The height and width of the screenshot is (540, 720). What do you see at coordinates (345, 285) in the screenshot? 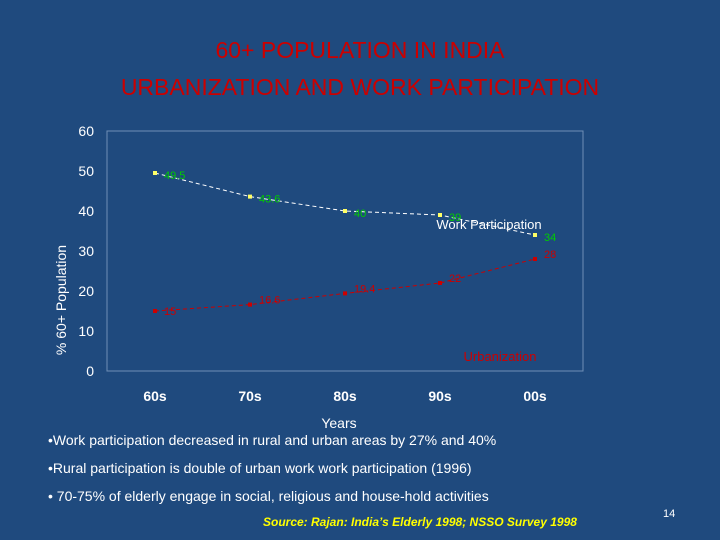
I see `urbanization-line` at bounding box center [345, 285].